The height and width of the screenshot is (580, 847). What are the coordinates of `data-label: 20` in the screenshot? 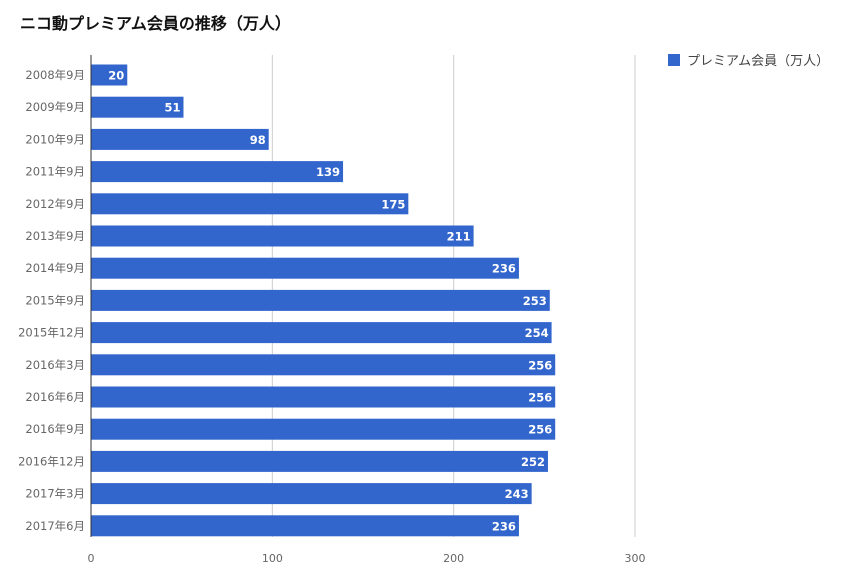 It's located at (116, 76).